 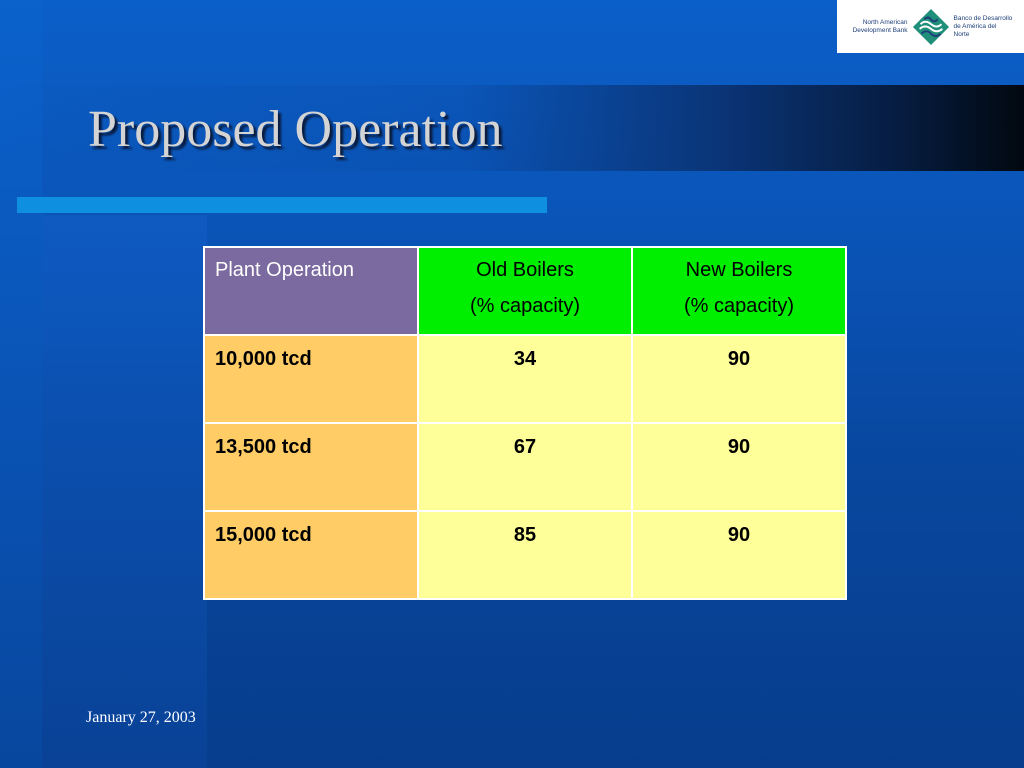 I want to click on table-row: 10,000 tcd 34 90, so click(x=525, y=379).